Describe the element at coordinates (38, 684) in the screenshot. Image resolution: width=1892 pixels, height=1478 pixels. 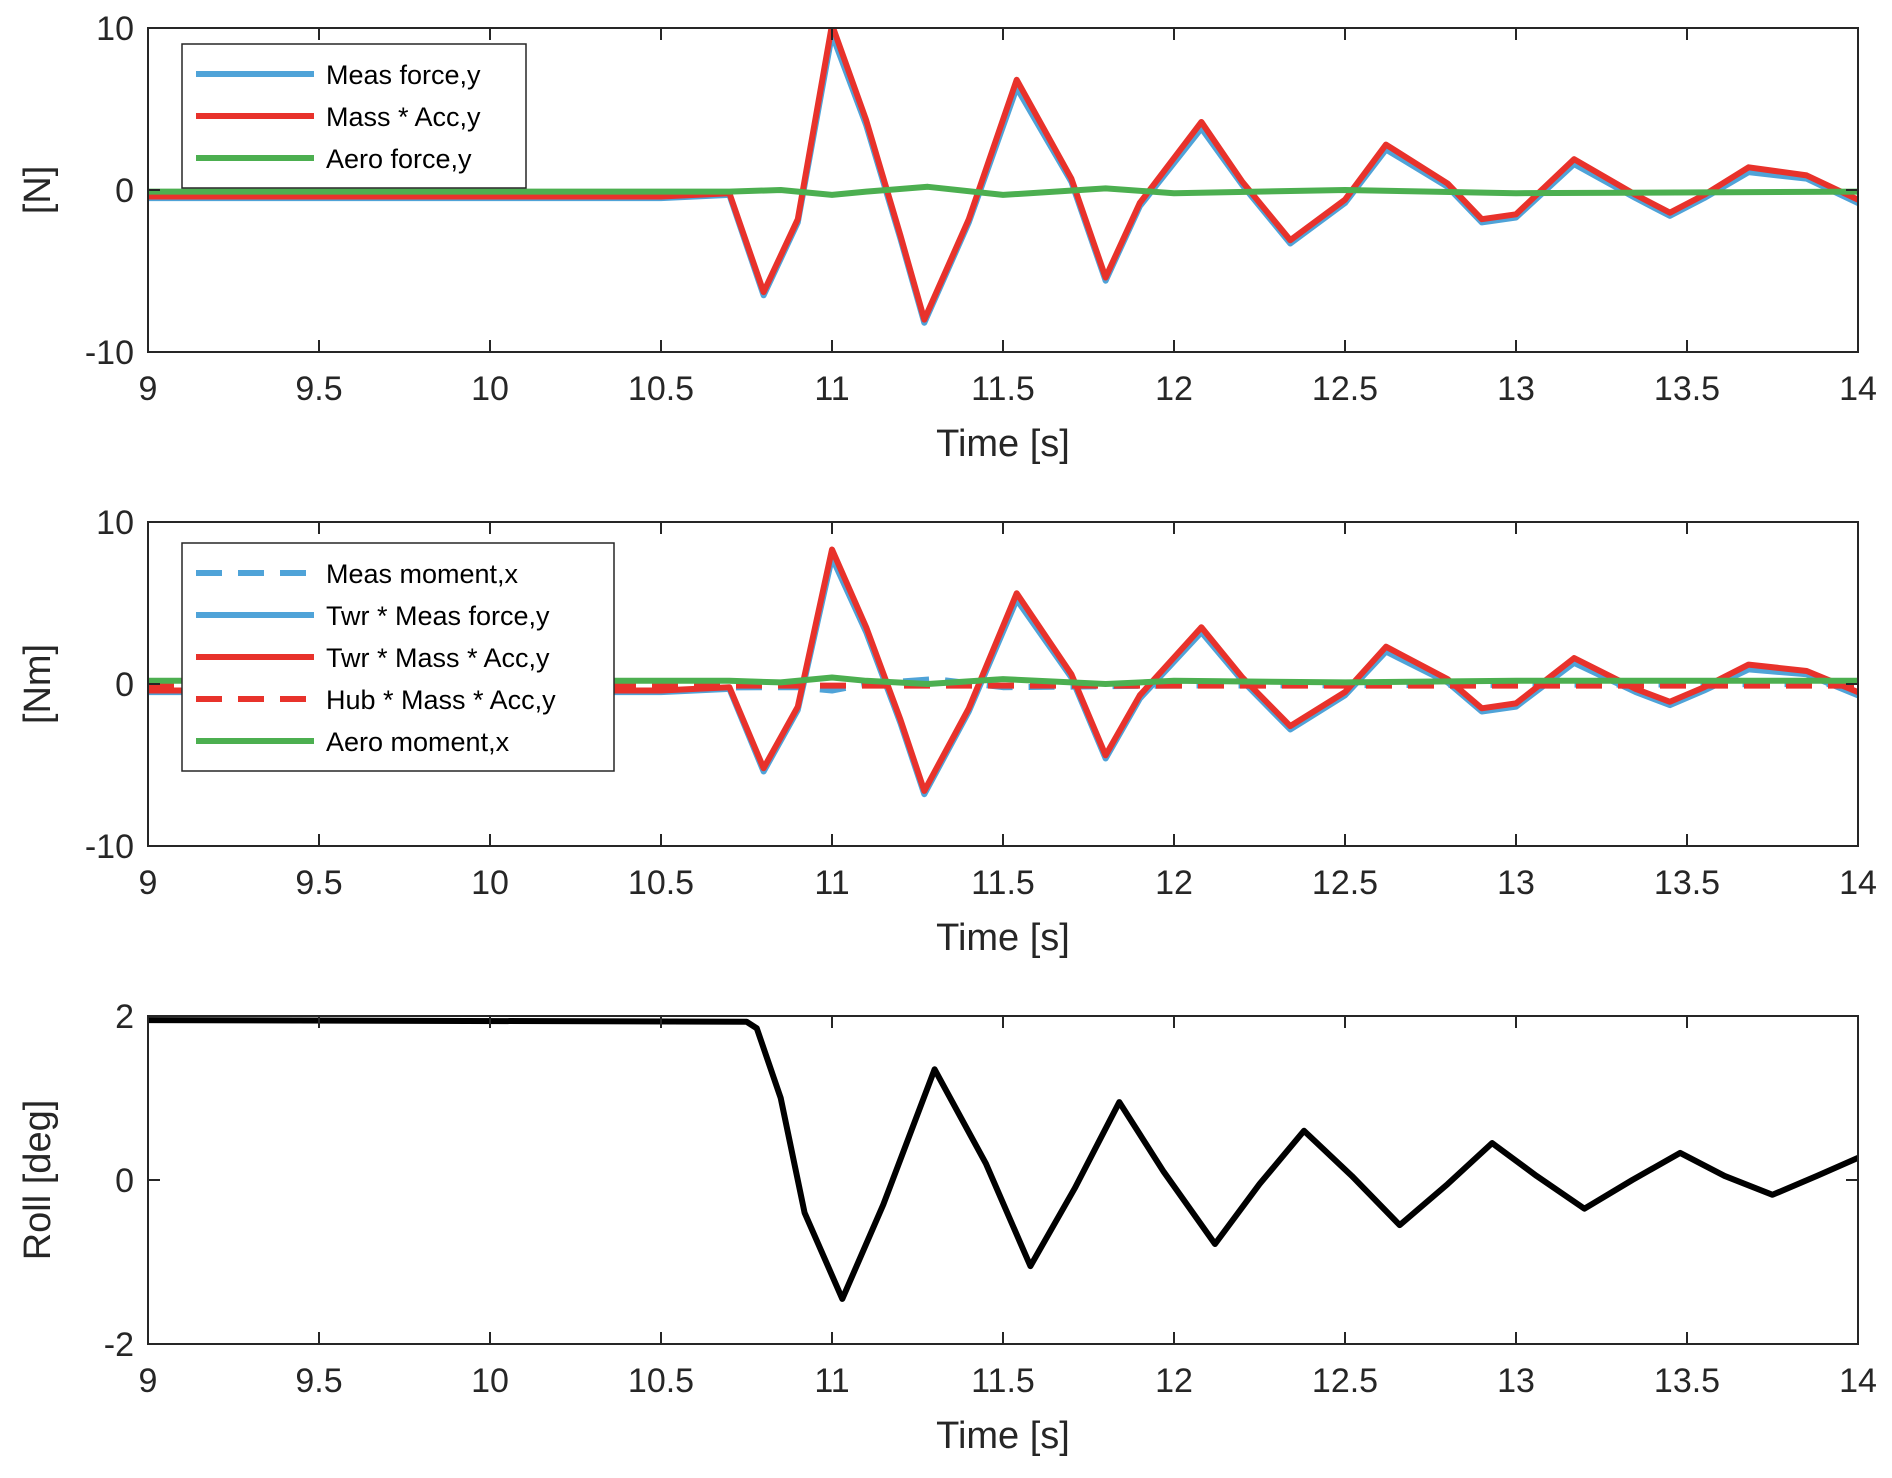
I see `y-axis-label: [Nm]` at that location.